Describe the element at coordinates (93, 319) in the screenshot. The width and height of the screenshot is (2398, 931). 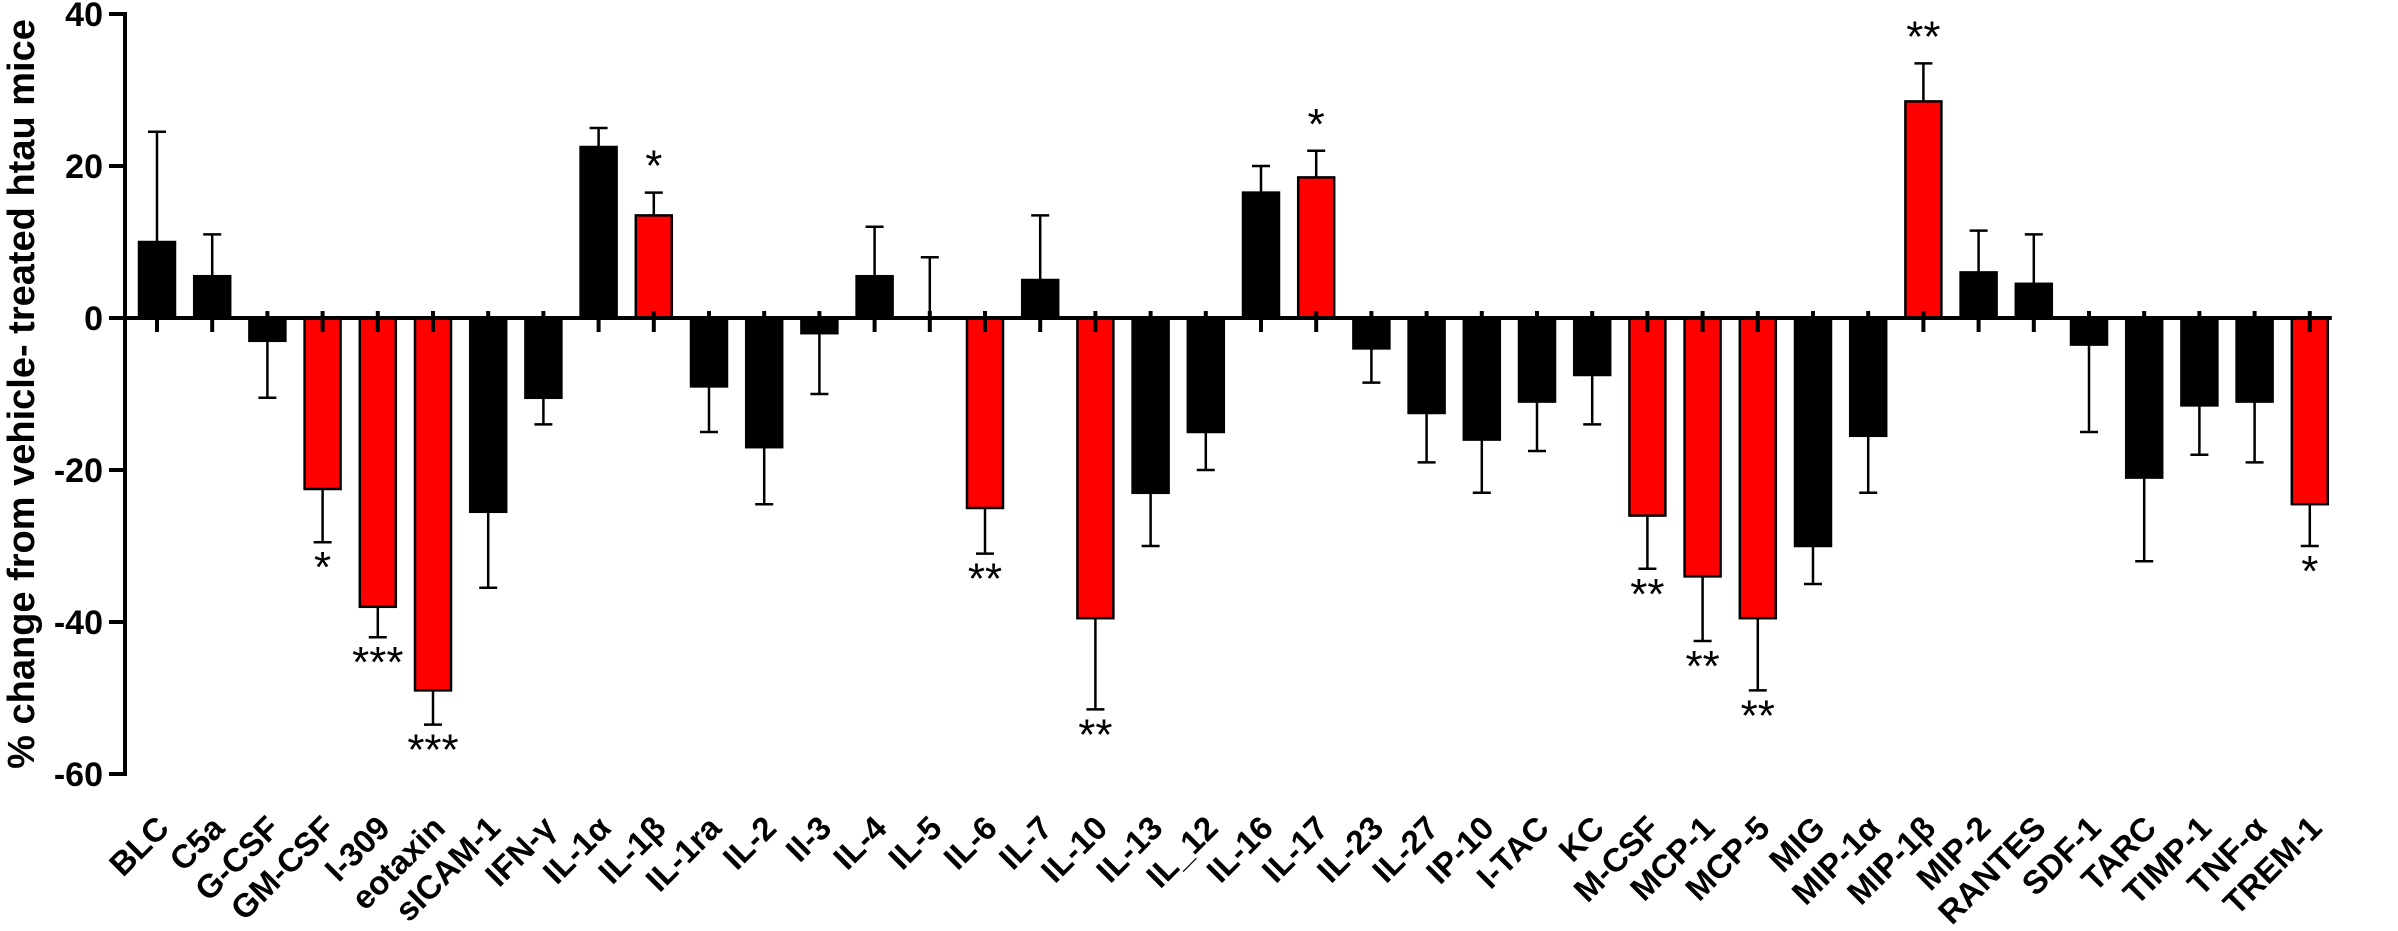
I see `y-tick-label: 0` at that location.